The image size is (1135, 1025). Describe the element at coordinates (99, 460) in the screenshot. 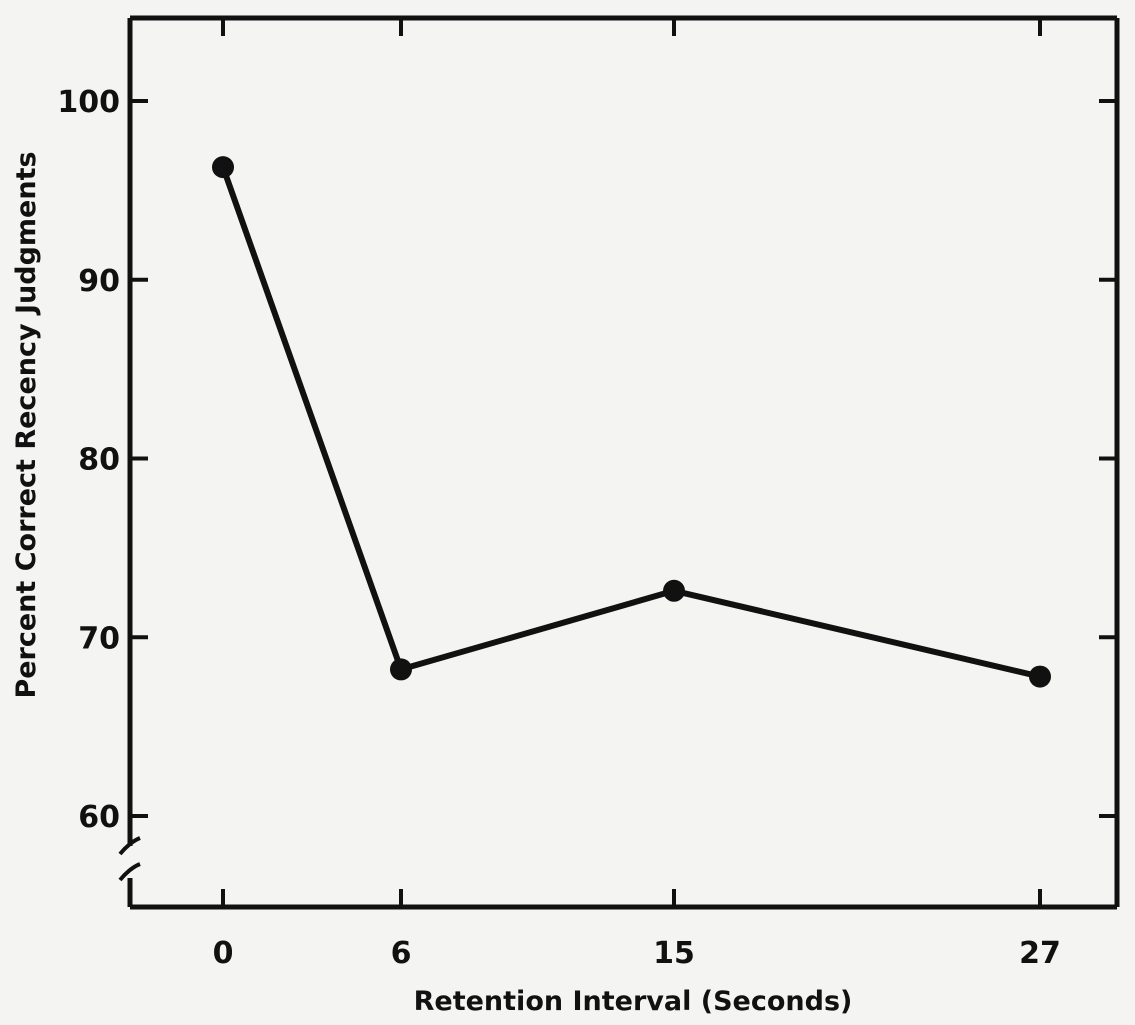

I see `y-tick-label: 80` at that location.